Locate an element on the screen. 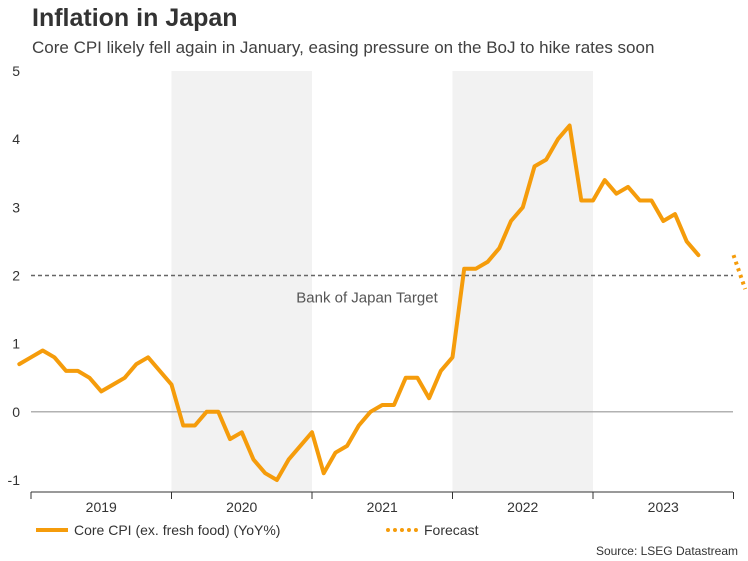 This screenshot has height=561, width=748. legend-item-forecast: Forecast is located at coordinates (432, 530).